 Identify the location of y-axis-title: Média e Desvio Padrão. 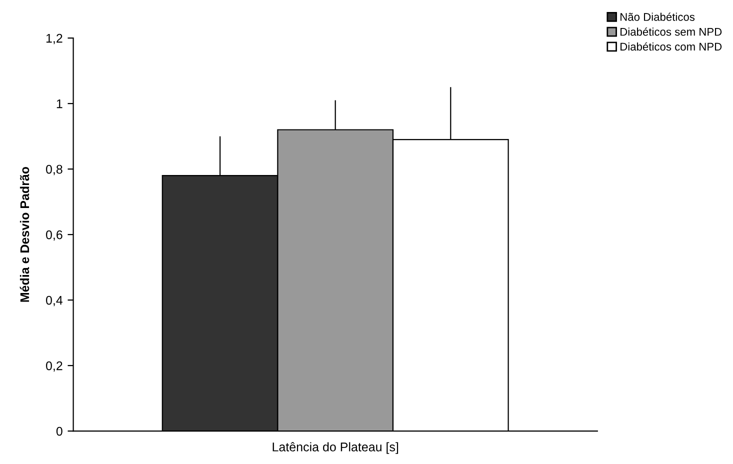
(25, 234).